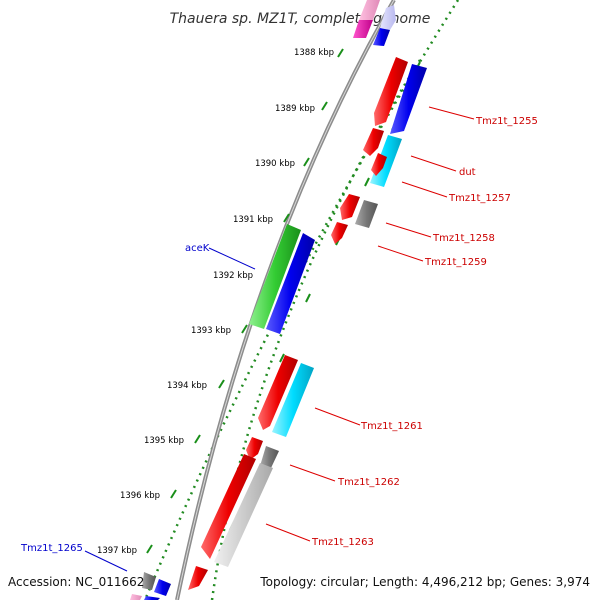  Describe the element at coordinates (467, 172) in the screenshot. I see `gene-label-dut: dut` at that location.